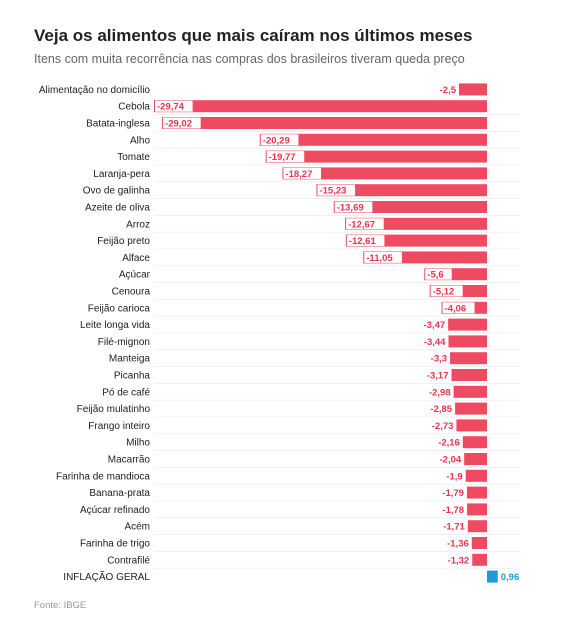  What do you see at coordinates (103, 476) in the screenshot?
I see `category-label: Farinha de mandioca` at bounding box center [103, 476].